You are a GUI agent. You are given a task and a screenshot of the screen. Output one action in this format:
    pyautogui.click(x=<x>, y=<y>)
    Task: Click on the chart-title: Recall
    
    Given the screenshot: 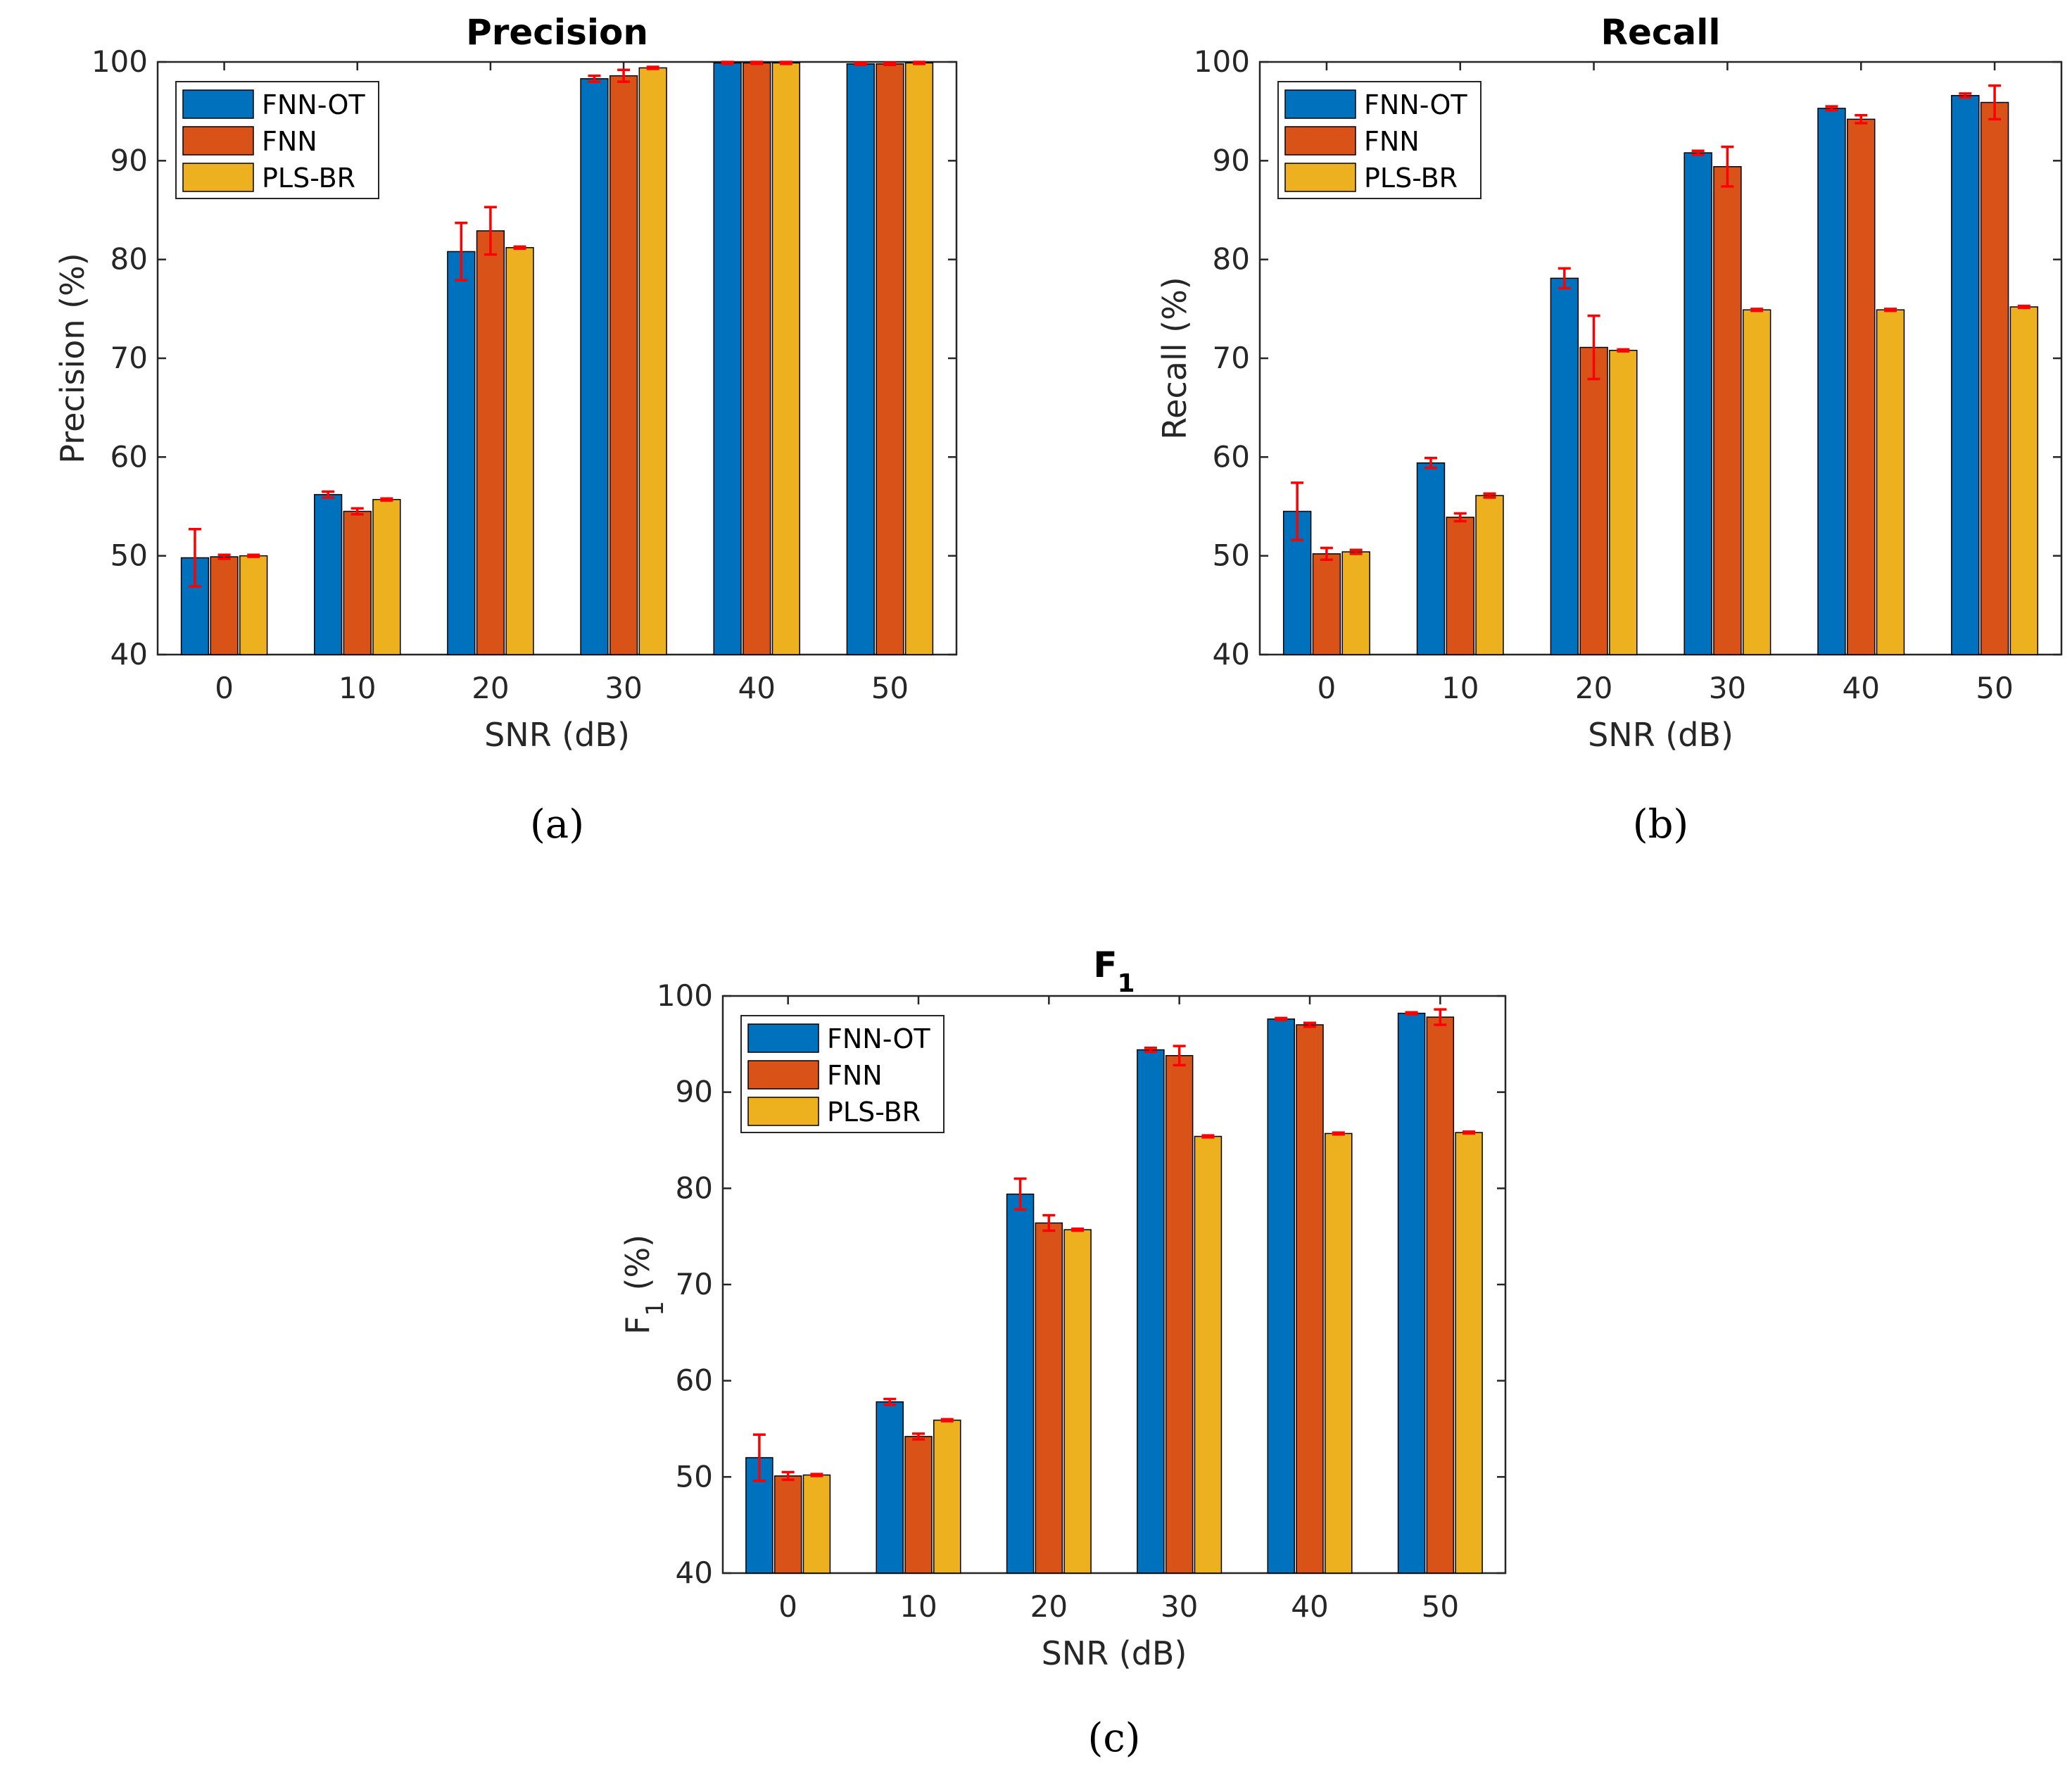 What is the action you would take?
    pyautogui.click(x=1660, y=32)
    